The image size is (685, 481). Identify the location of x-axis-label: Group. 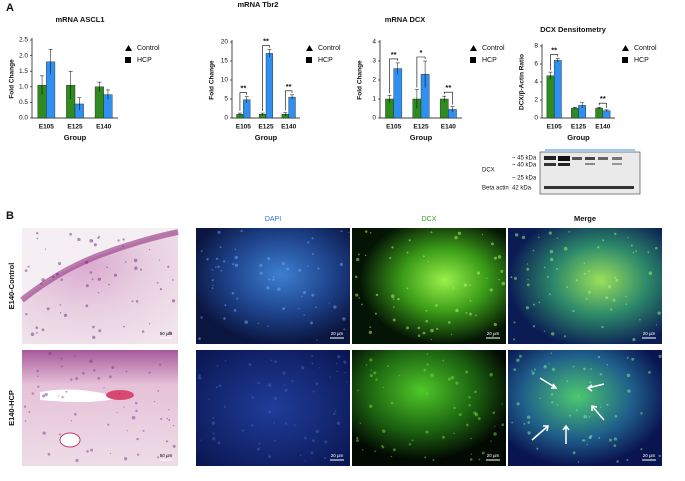
(421, 137).